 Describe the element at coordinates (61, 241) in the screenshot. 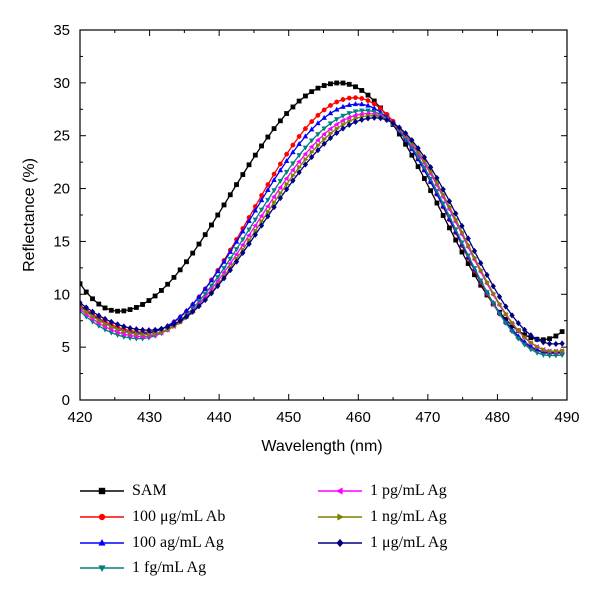

I see `y-tick-label: 15` at that location.